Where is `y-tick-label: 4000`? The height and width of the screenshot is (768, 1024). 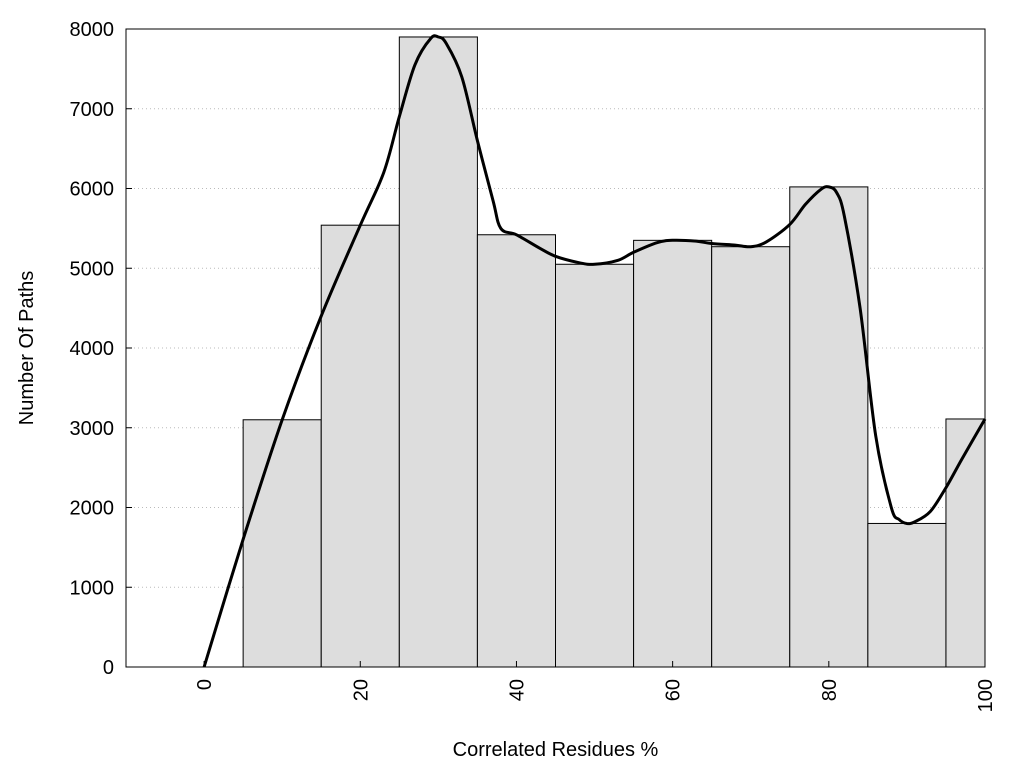
y-tick-label: 4000 is located at coordinates (92, 349).